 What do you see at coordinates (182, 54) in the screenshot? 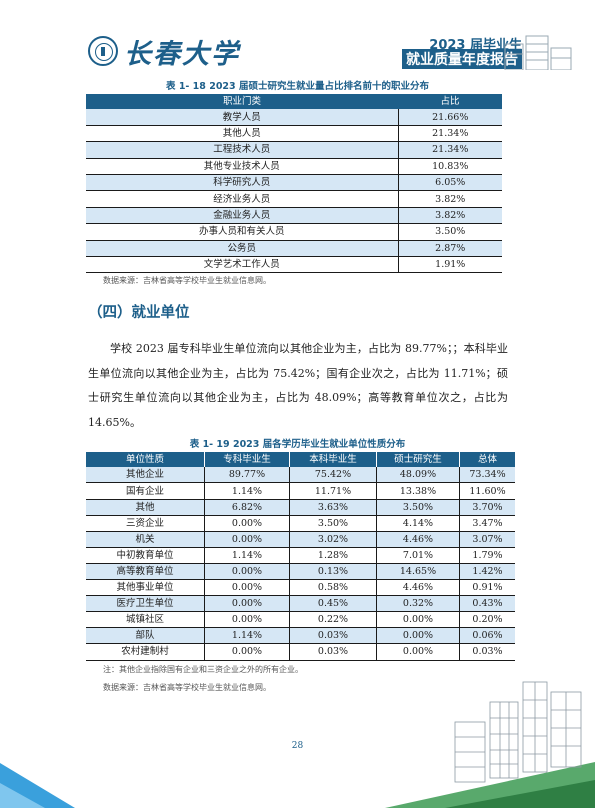
I see `university-logo-text: 长春大学` at bounding box center [182, 54].